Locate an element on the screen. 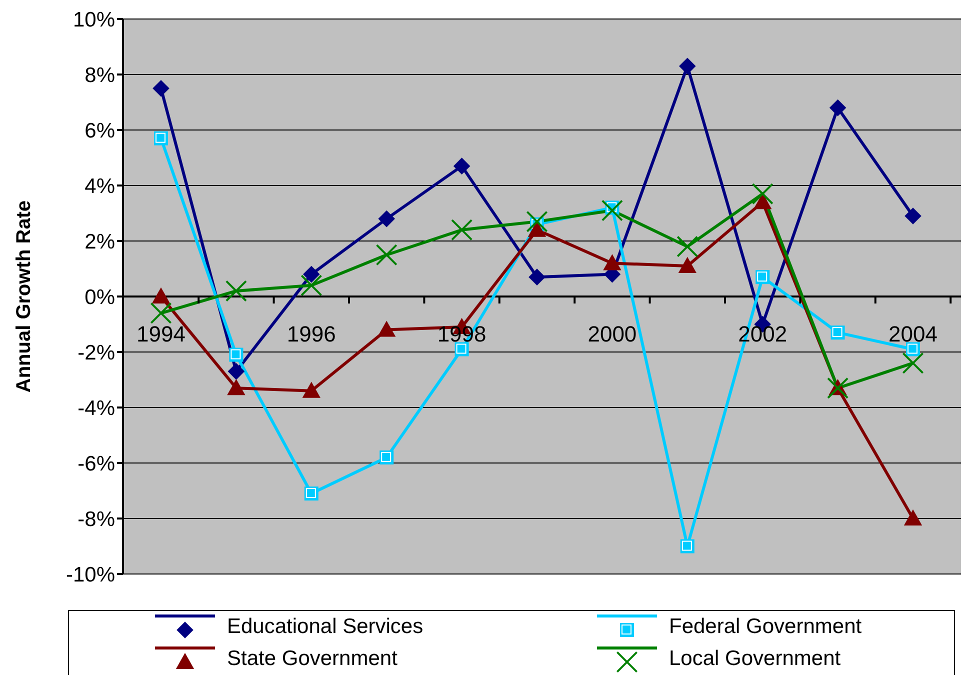 The width and height of the screenshot is (963, 675). y-tick-label: 6% is located at coordinates (99, 130).